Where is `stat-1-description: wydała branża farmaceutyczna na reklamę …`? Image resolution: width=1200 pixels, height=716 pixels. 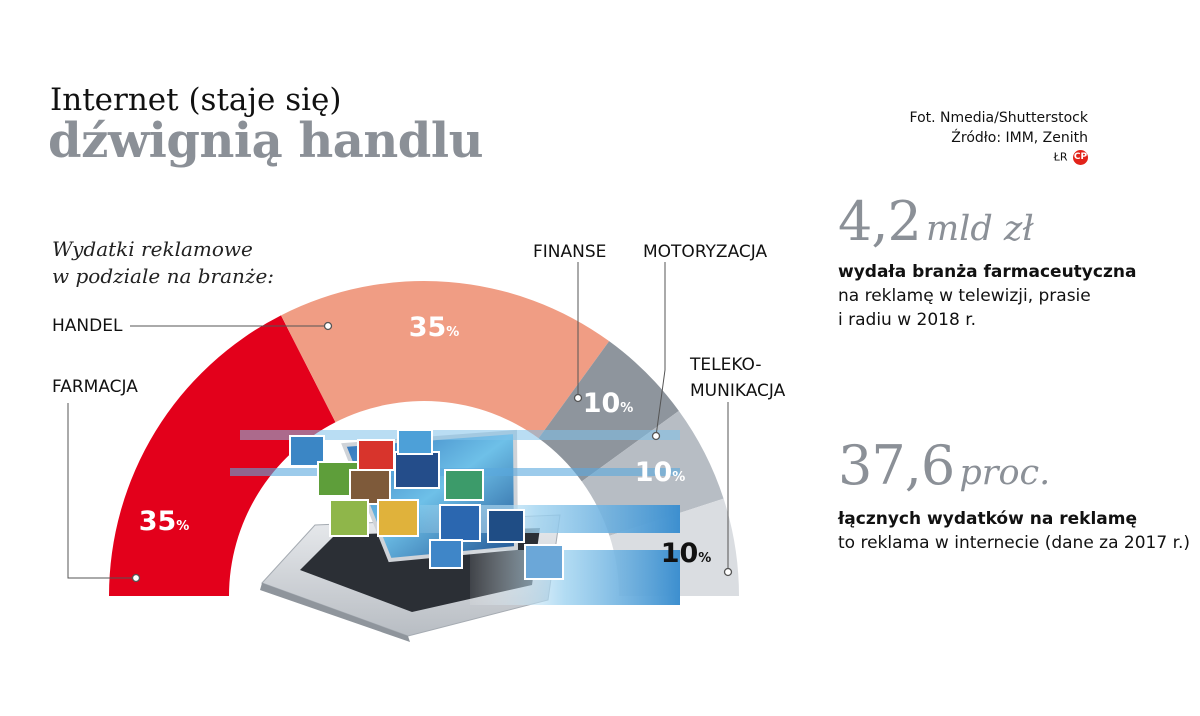 stat-1-description: wydała branża farmaceutyczna na reklamę … is located at coordinates (987, 296).